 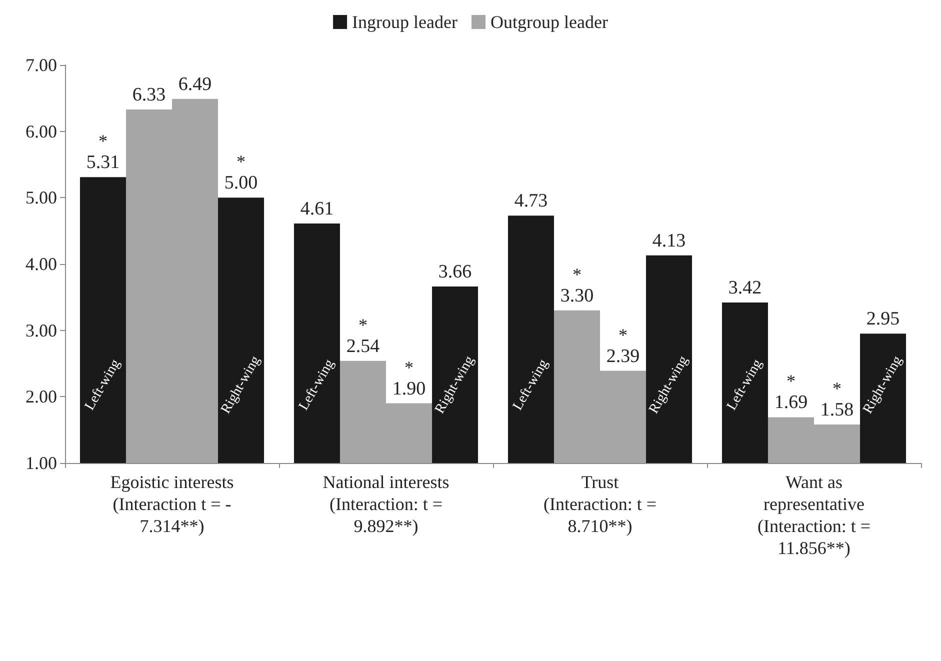 What do you see at coordinates (577, 295) in the screenshot?
I see `data-label: 3.30` at bounding box center [577, 295].